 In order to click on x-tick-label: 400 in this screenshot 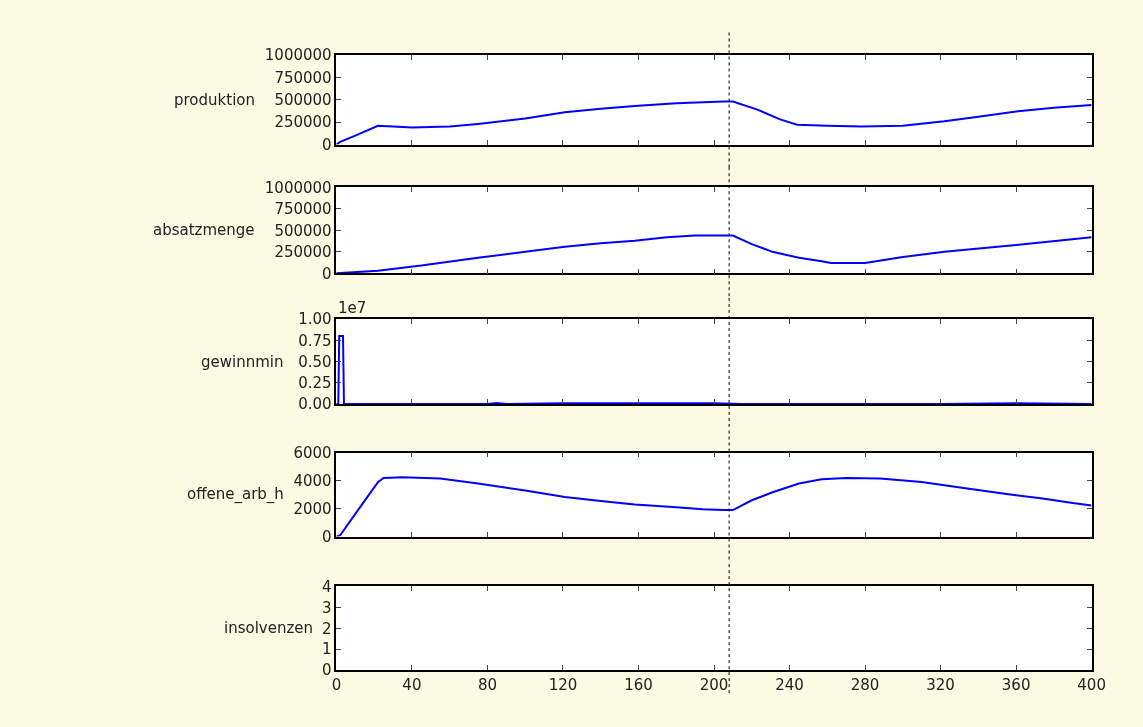, I will do `click(1091, 684)`.